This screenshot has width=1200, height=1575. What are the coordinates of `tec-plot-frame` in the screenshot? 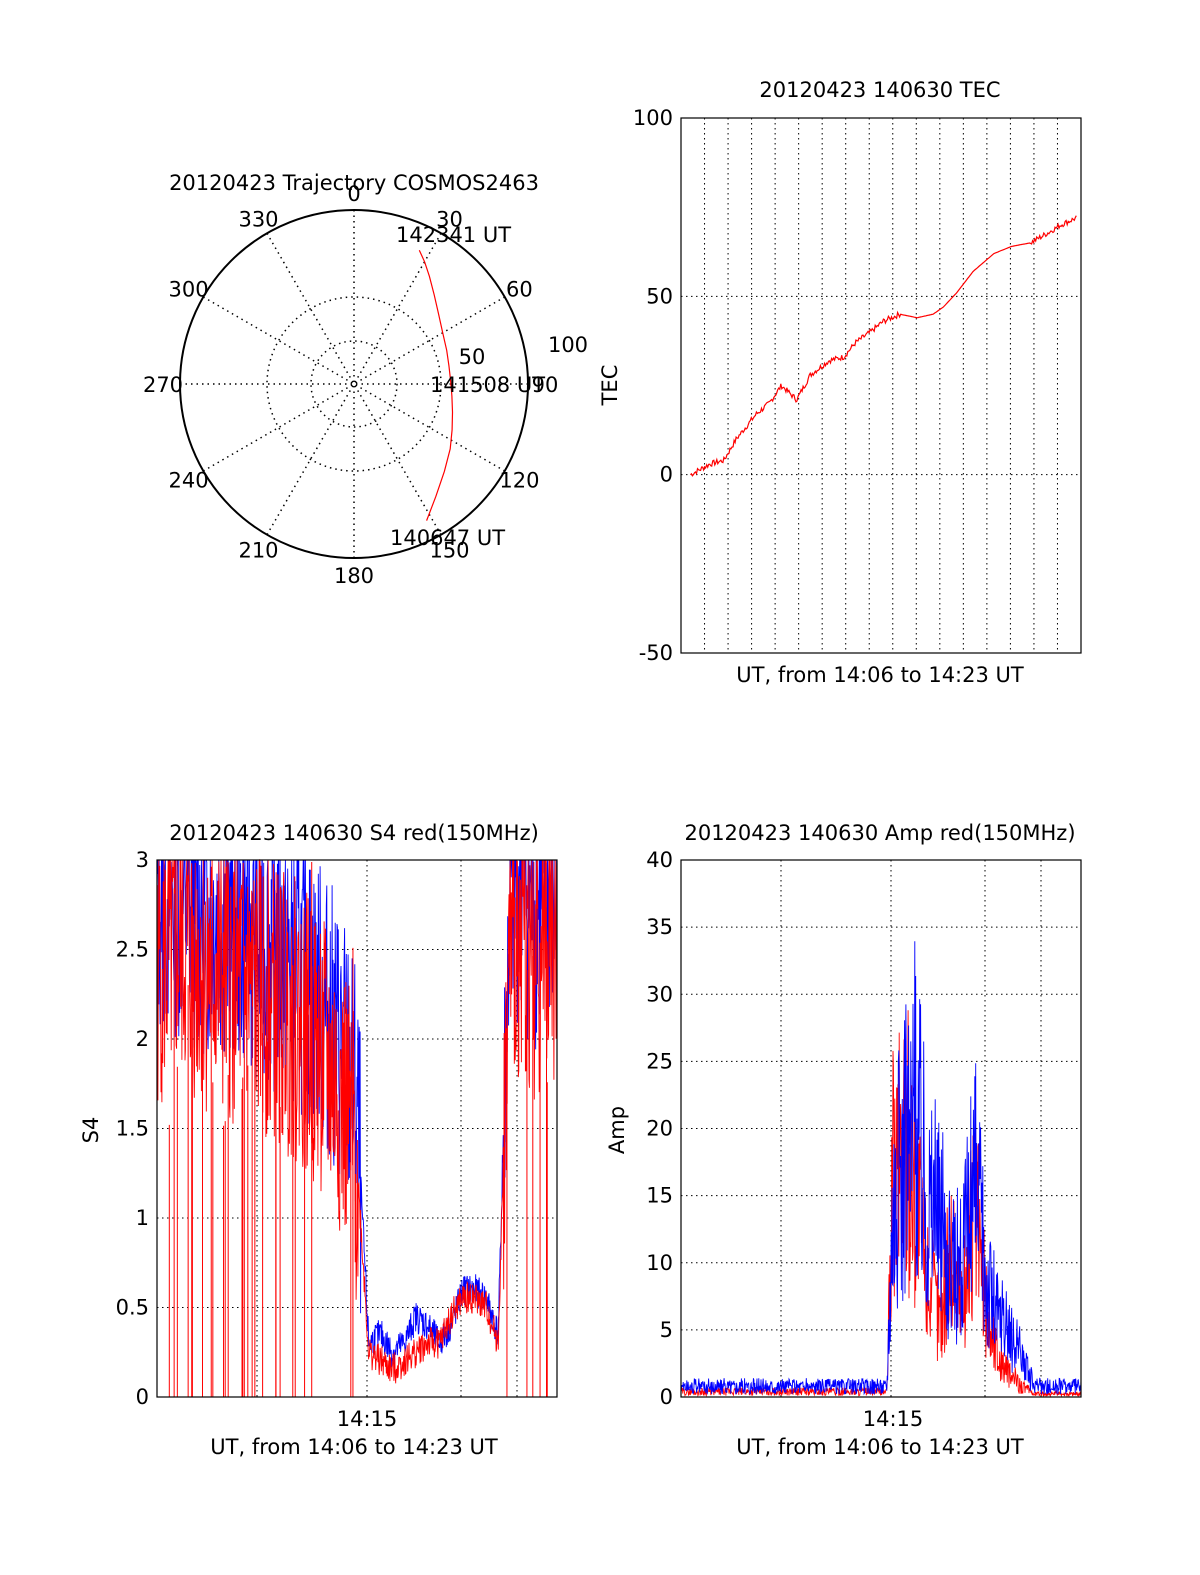 It's located at (881, 385).